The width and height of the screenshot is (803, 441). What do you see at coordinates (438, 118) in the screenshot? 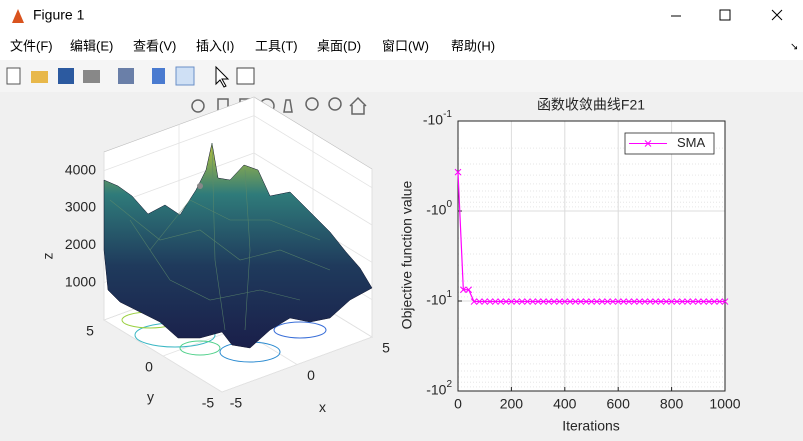
I see `y-tick-label: -10-1` at bounding box center [438, 118].